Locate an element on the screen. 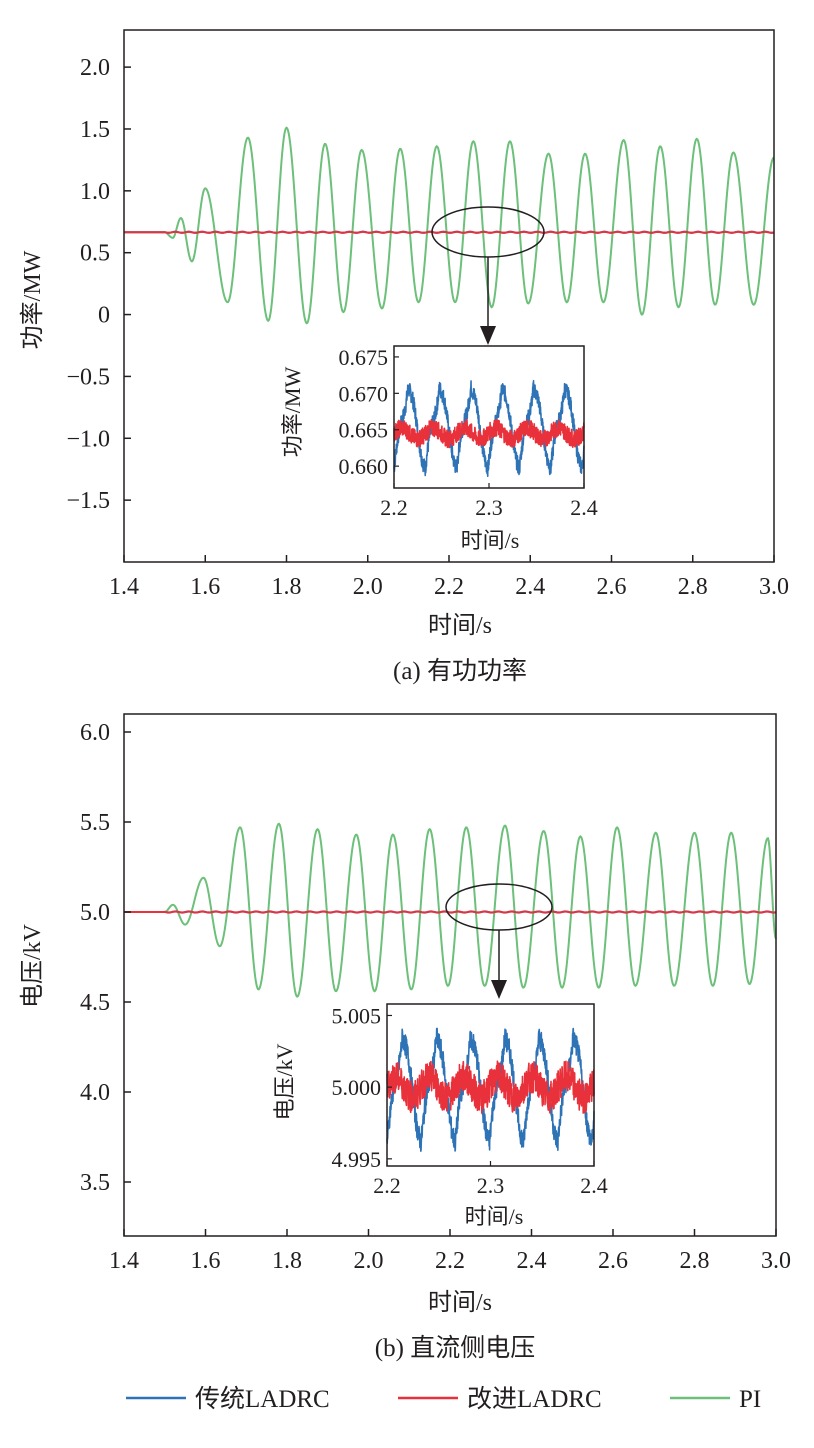  inset-y-tick-label: 5.000 is located at coordinates (357, 1087).